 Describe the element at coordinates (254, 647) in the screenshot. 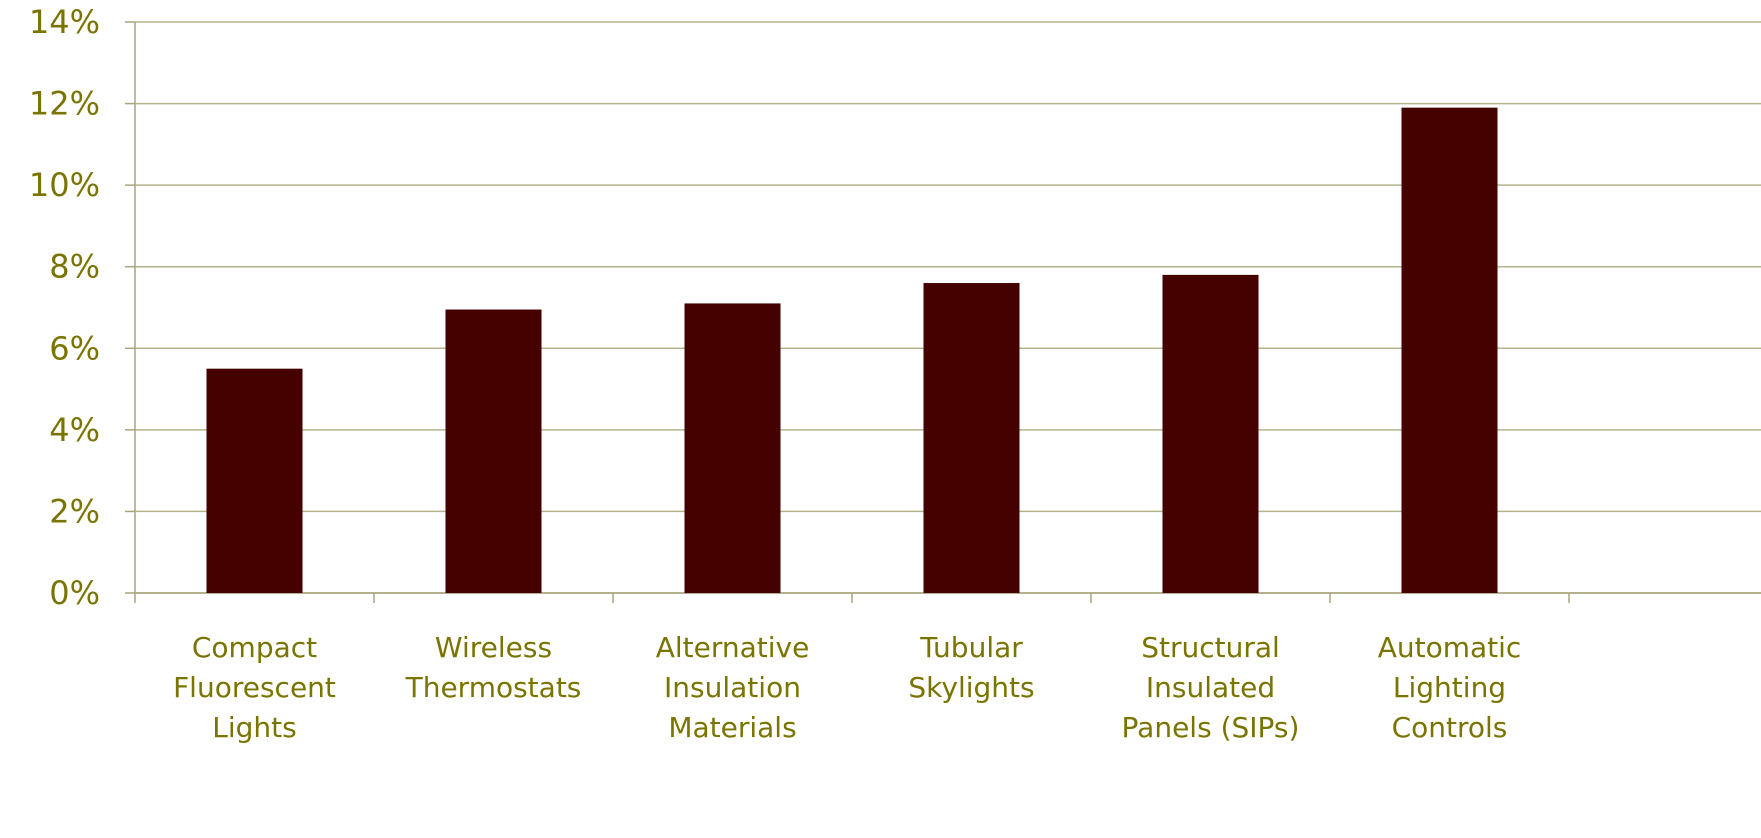

I see `x-tick-label-line: Compact` at that location.